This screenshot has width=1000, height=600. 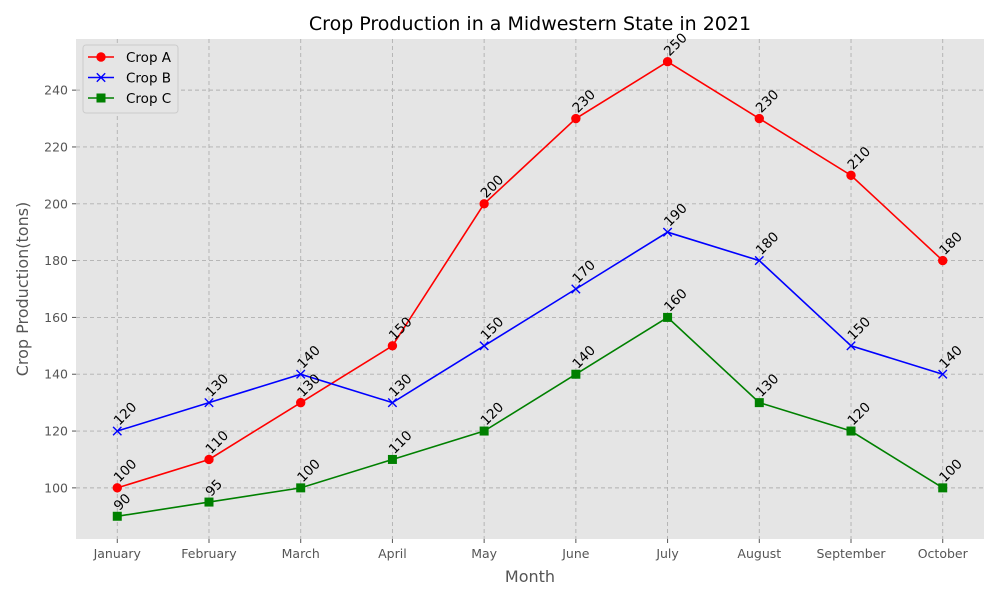 I want to click on y-axis-title: Crop Production(tons), so click(x=22, y=289).